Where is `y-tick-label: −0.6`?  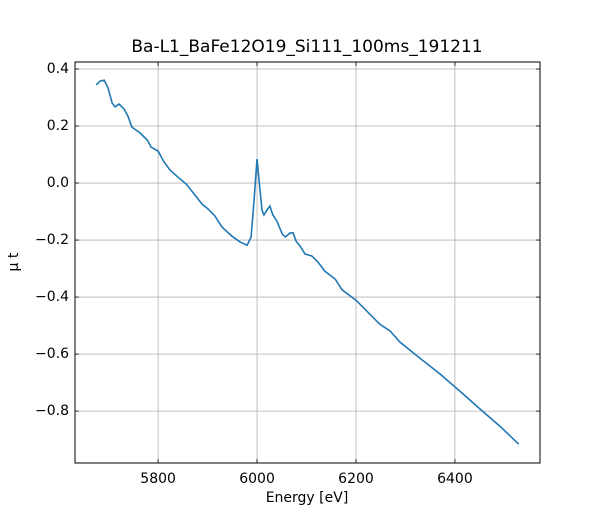
y-tick-label: −0.6 is located at coordinates (52, 354).